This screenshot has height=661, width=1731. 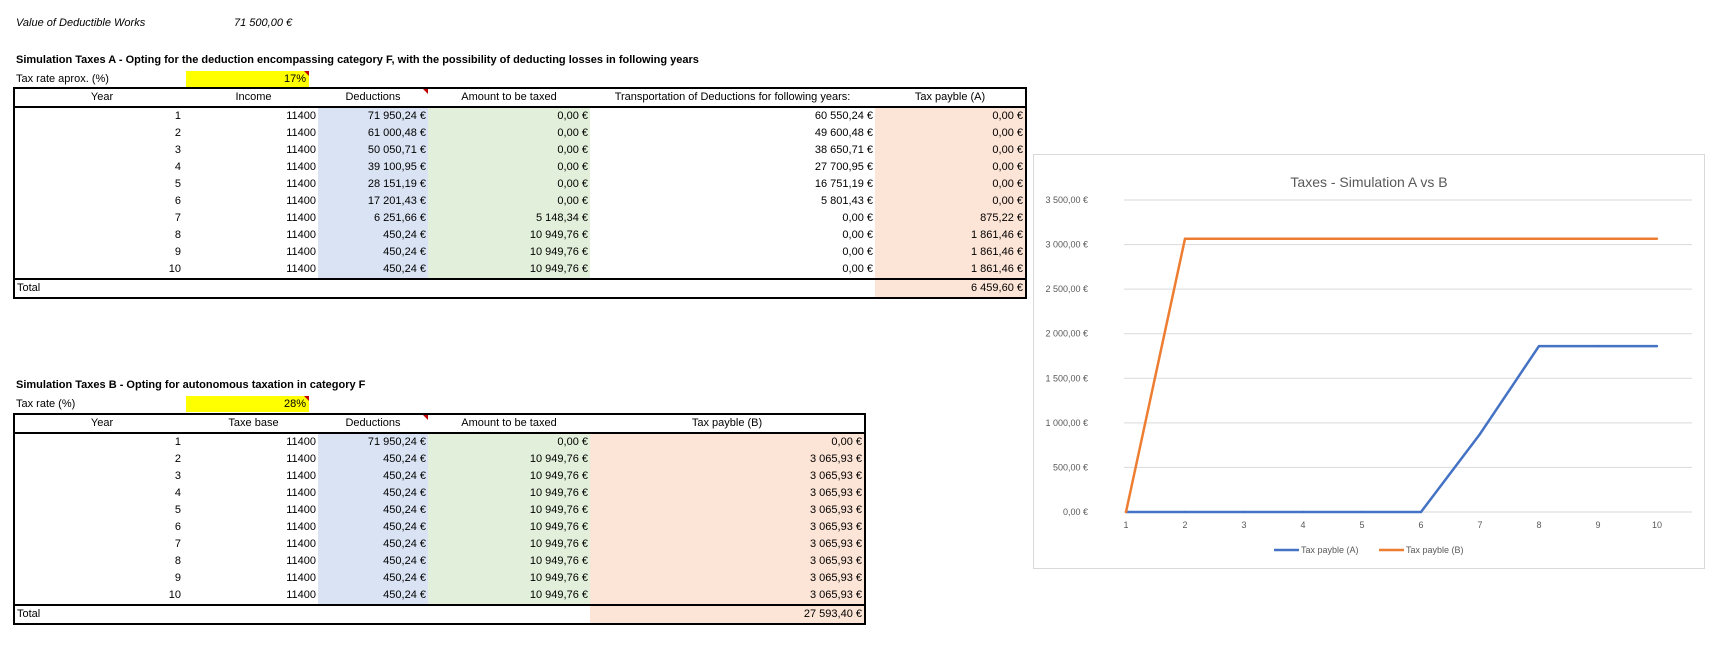 What do you see at coordinates (847, 201) in the screenshot?
I see `cell-transportation: 5 801,43 €` at bounding box center [847, 201].